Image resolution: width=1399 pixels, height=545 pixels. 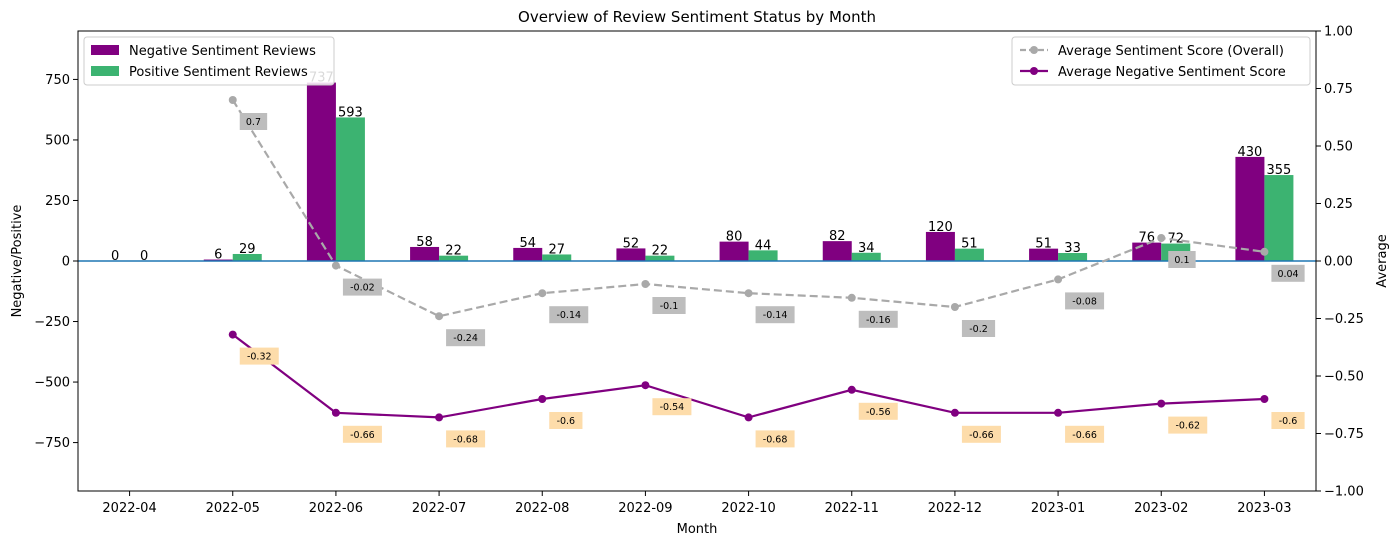 I want to click on point-label: -0.54, so click(x=672, y=407).